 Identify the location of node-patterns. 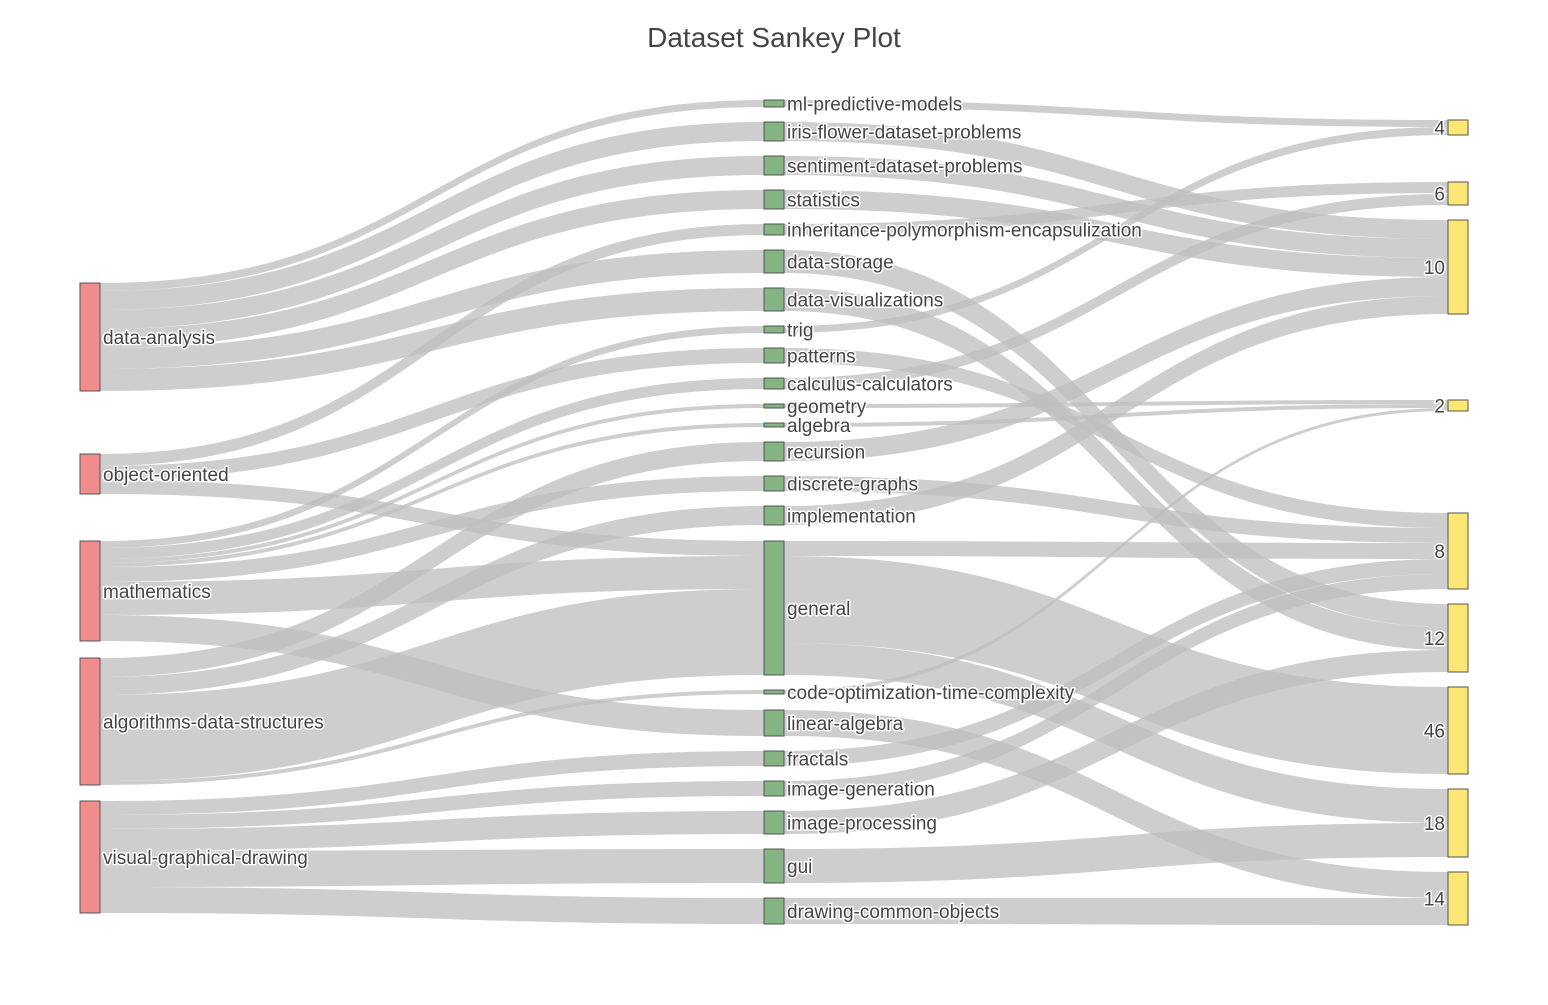
(774, 355).